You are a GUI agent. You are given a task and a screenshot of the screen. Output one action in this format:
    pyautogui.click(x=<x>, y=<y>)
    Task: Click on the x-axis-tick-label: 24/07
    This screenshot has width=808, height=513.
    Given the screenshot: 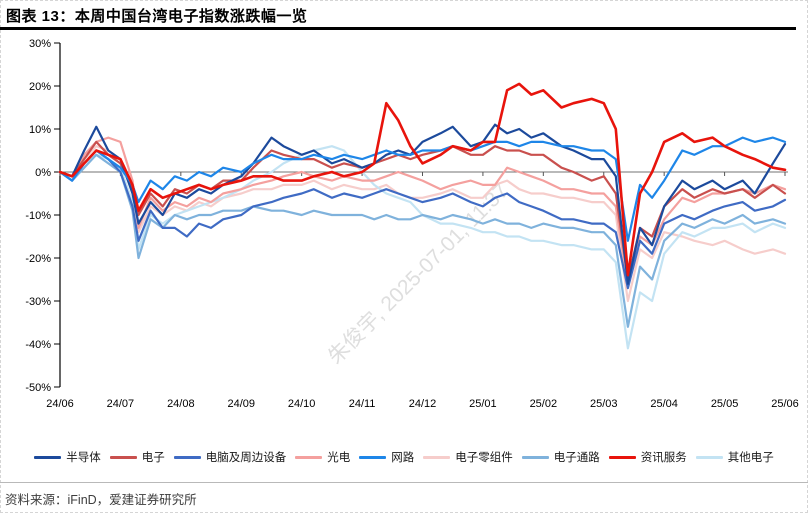 What is the action you would take?
    pyautogui.click(x=121, y=404)
    